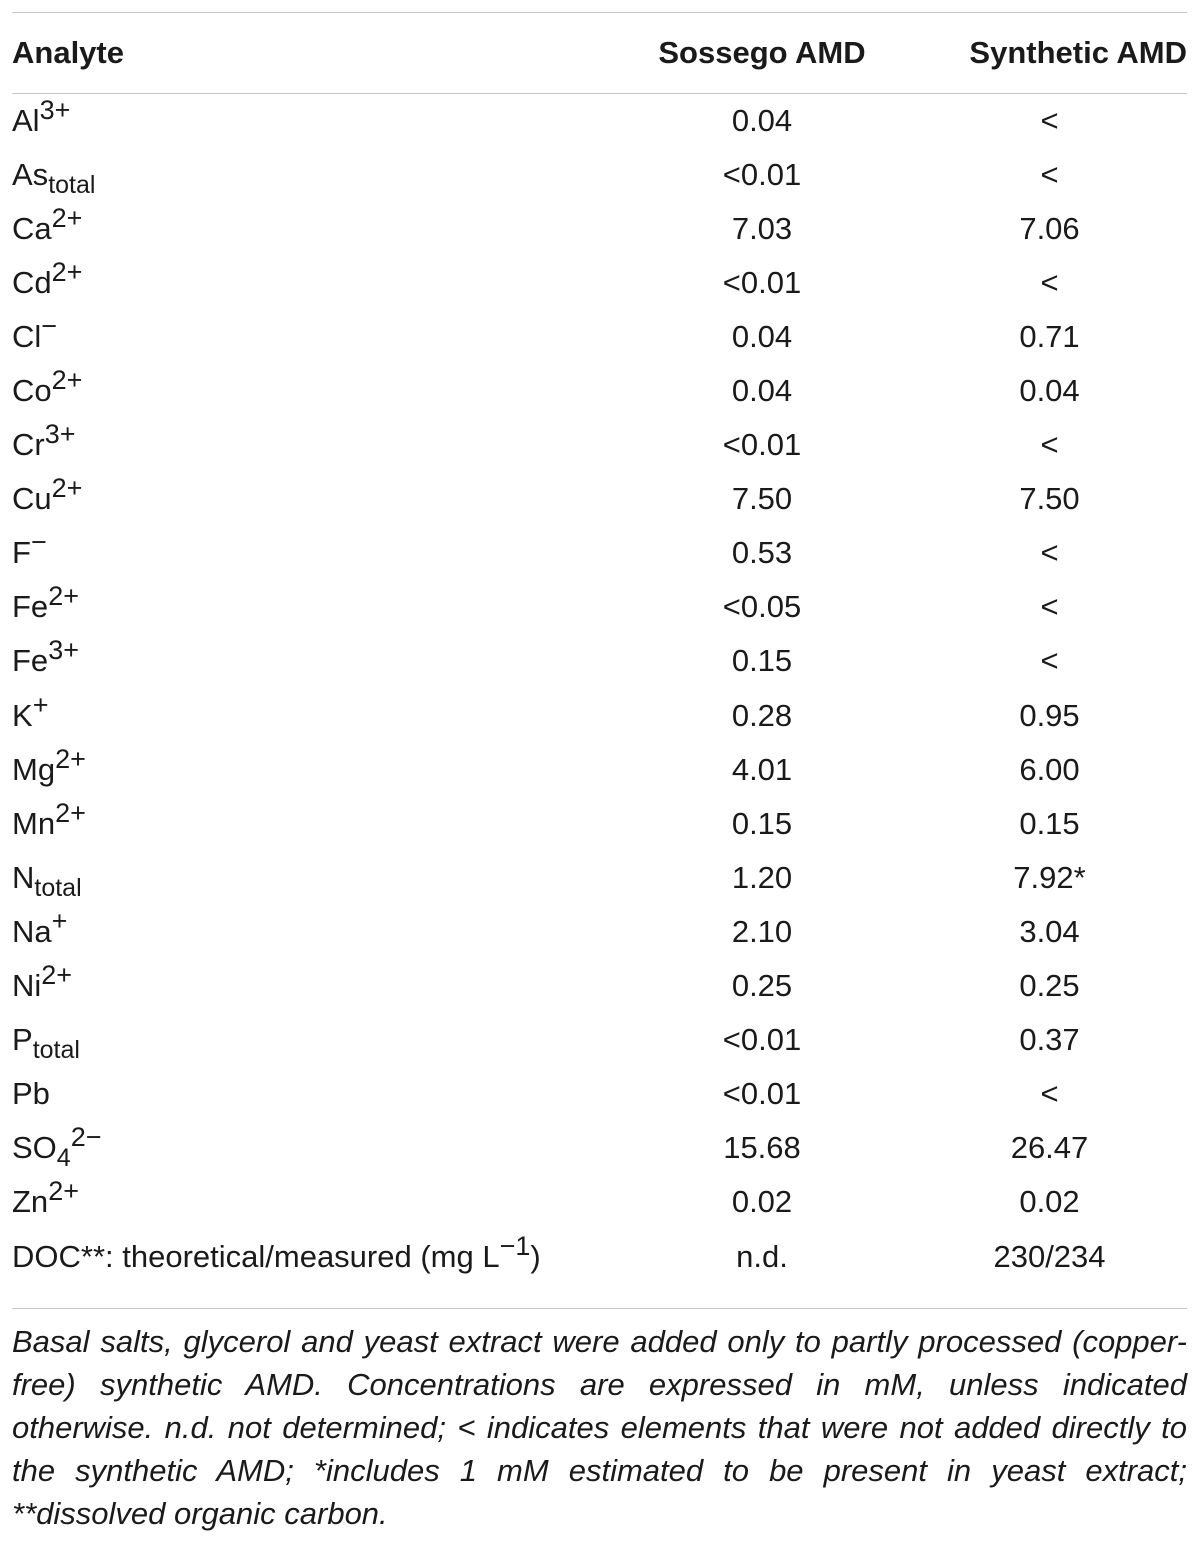 This screenshot has width=1200, height=1543. Describe the element at coordinates (1049, 715) in the screenshot. I see `synthetic-value: 0.95` at that location.